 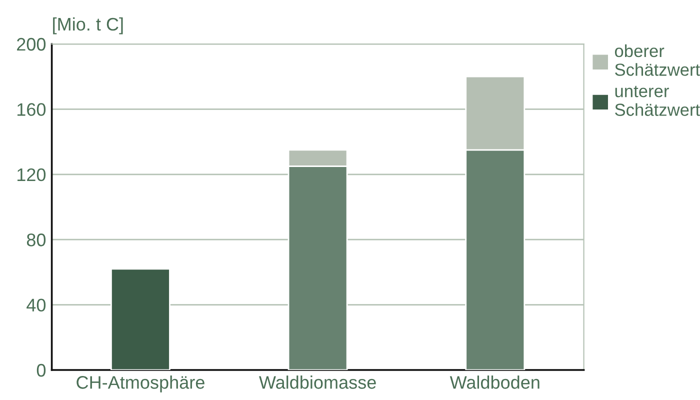 What do you see at coordinates (495, 382) in the screenshot?
I see `x-tick-label: Waldboden` at bounding box center [495, 382].